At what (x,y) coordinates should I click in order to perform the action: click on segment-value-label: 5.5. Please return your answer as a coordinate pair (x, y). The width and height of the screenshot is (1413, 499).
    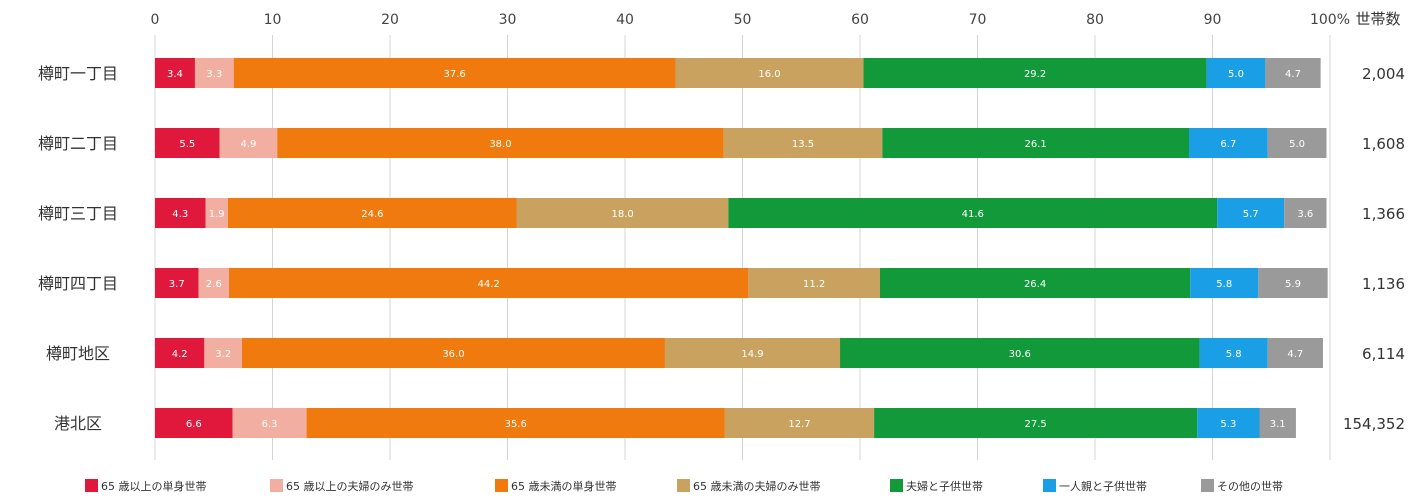
    Looking at the image, I should click on (187, 144).